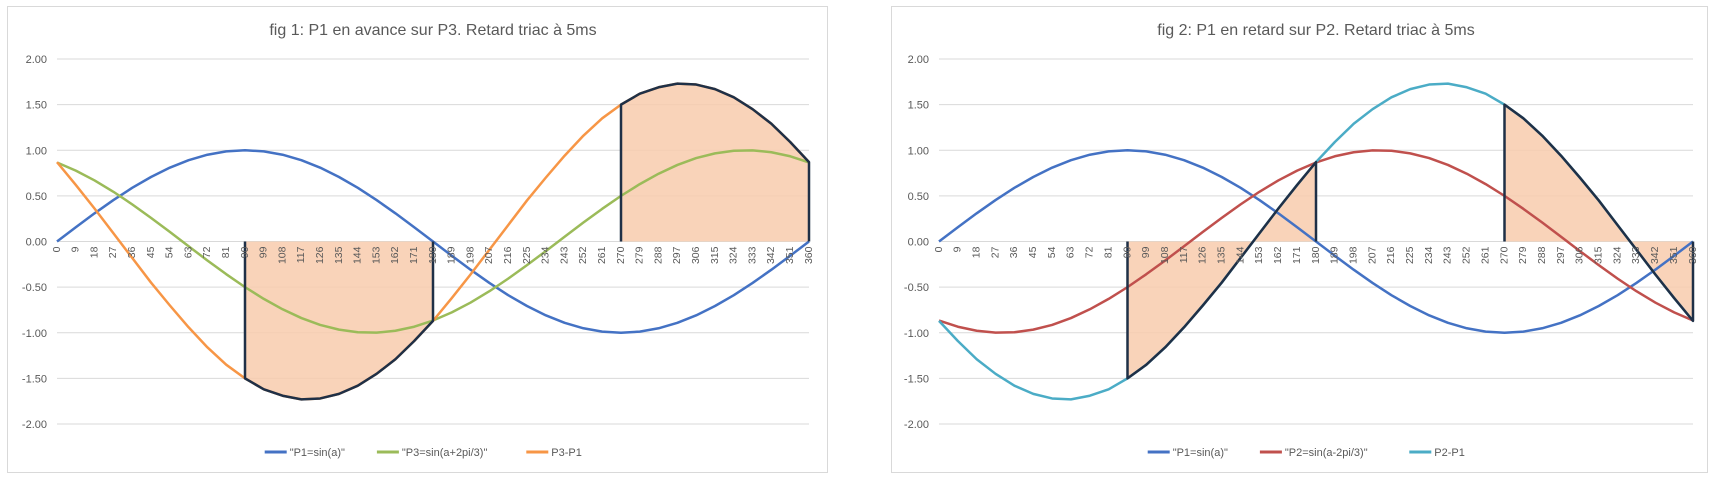 Image resolution: width=1715 pixels, height=480 pixels. What do you see at coordinates (188, 252) in the screenshot?
I see `x-tick-label: 63` at bounding box center [188, 252].